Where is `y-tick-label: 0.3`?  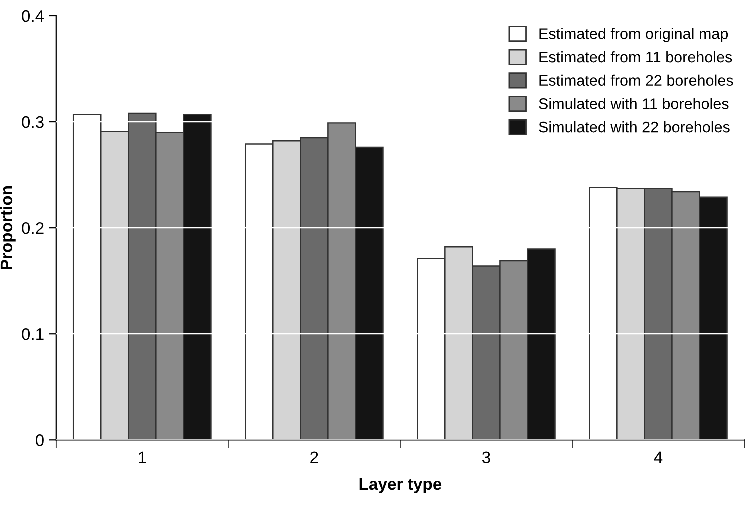 y-tick-label: 0.3 is located at coordinates (33, 122).